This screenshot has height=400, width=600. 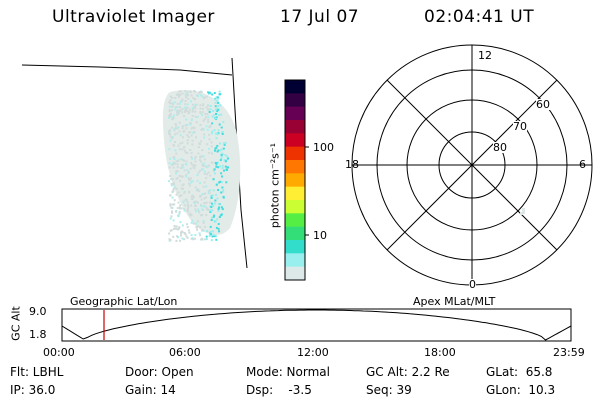 What do you see at coordinates (133, 17) in the screenshot?
I see `instrument-title: Ultraviolet Imager` at bounding box center [133, 17].